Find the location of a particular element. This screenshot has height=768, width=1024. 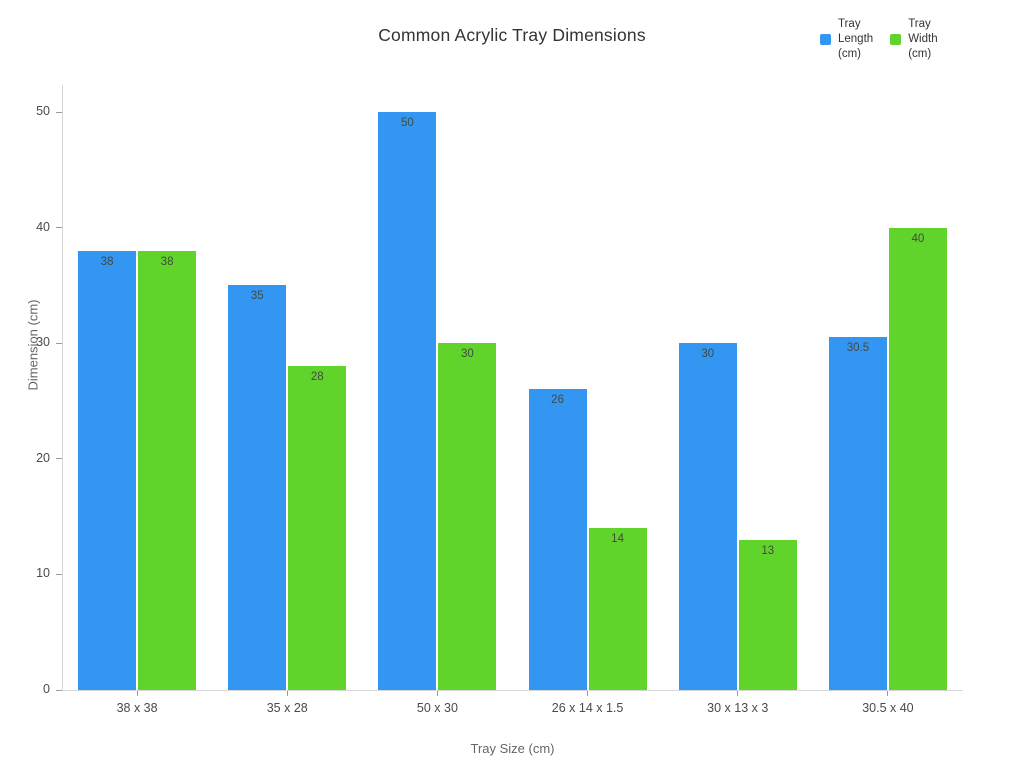

x-axis-title: Tray Size (cm) is located at coordinates (512, 748).